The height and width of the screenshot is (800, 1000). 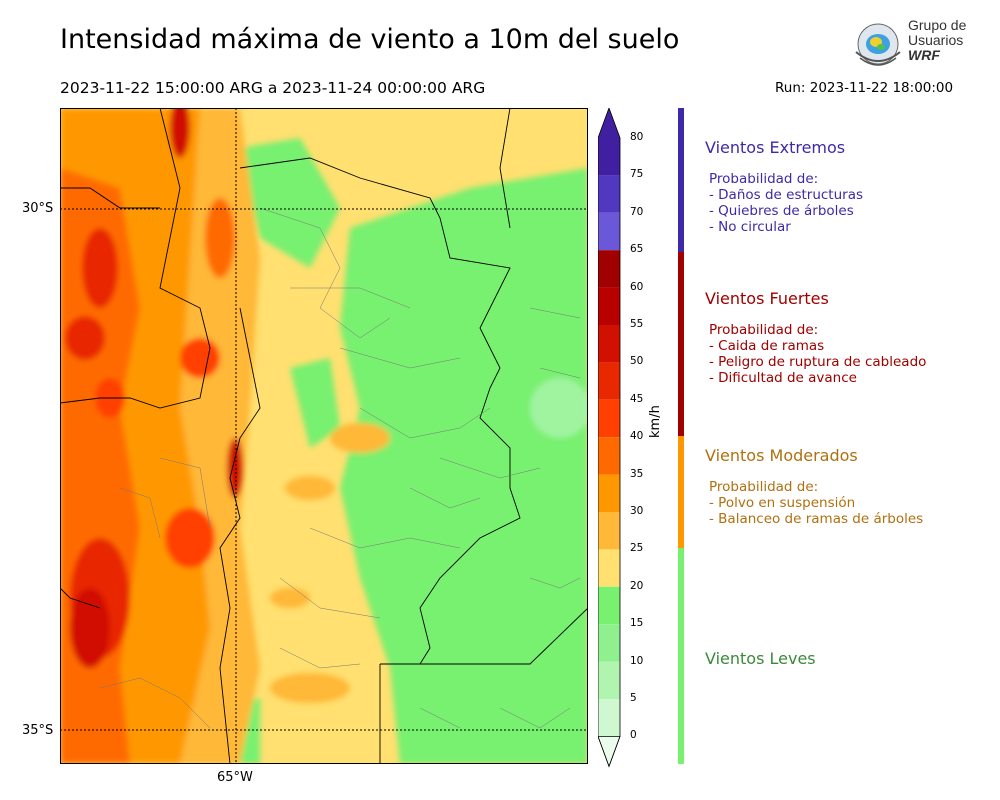 I want to click on moderate-band, so click(x=681, y=492).